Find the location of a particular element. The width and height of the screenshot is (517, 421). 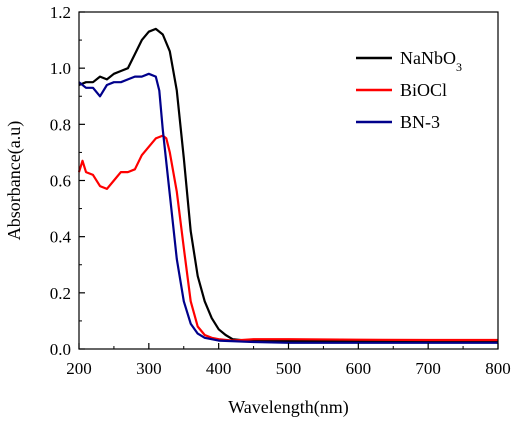

y-axis-ticks: 0.0 0.2 0.4 0.6 0.8 1.0 1.2 is located at coordinates (67, 181).